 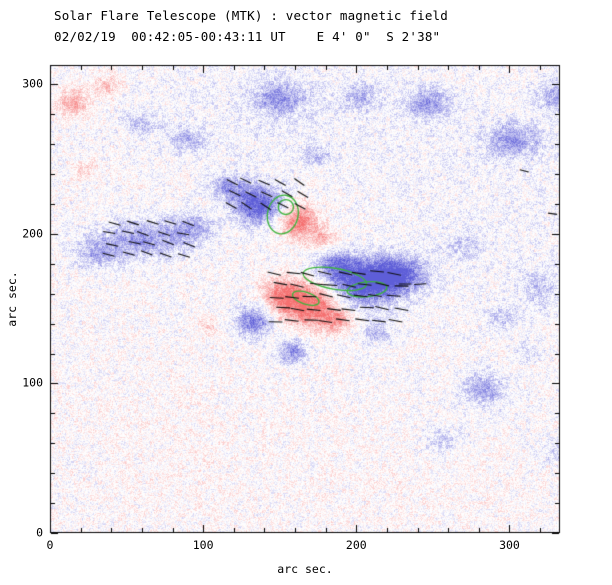 I want to click on x-axis-tick-label: 0, so click(x=50, y=545).